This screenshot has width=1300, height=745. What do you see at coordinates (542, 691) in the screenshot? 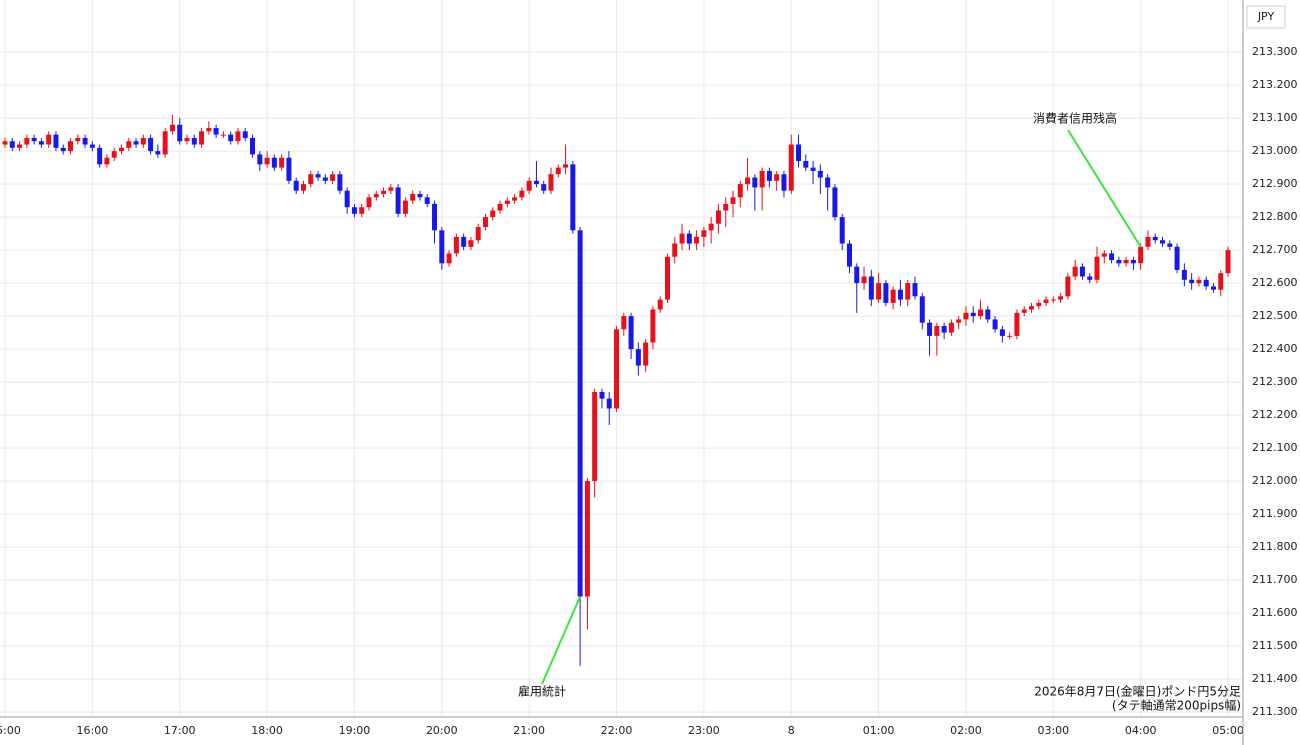
I see `annotation-label: 雇用統計` at bounding box center [542, 691].